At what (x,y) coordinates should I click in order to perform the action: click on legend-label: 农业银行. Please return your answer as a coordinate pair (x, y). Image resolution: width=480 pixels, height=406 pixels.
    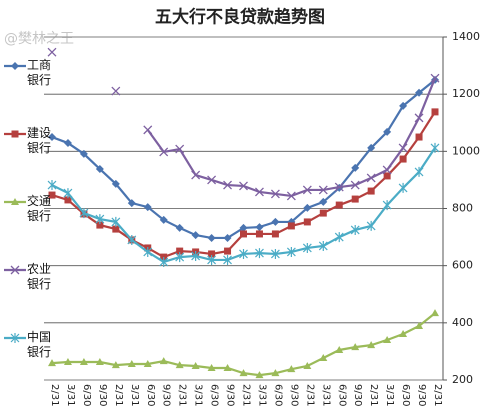
    Looking at the image, I should click on (39, 276).